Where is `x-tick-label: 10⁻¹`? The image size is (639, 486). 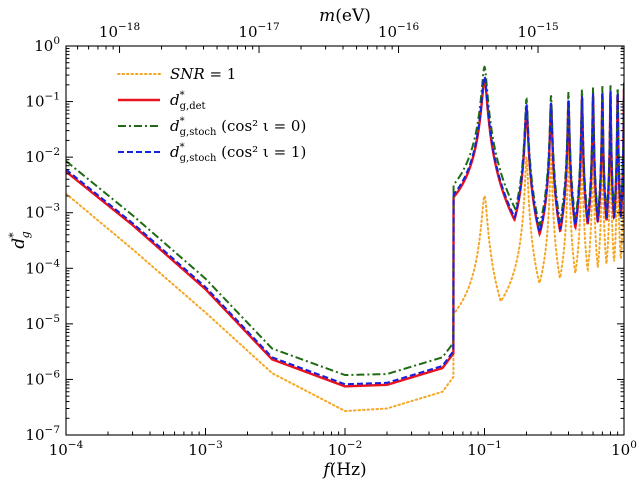 x-tick-label: 10⁻¹ is located at coordinates (484, 449).